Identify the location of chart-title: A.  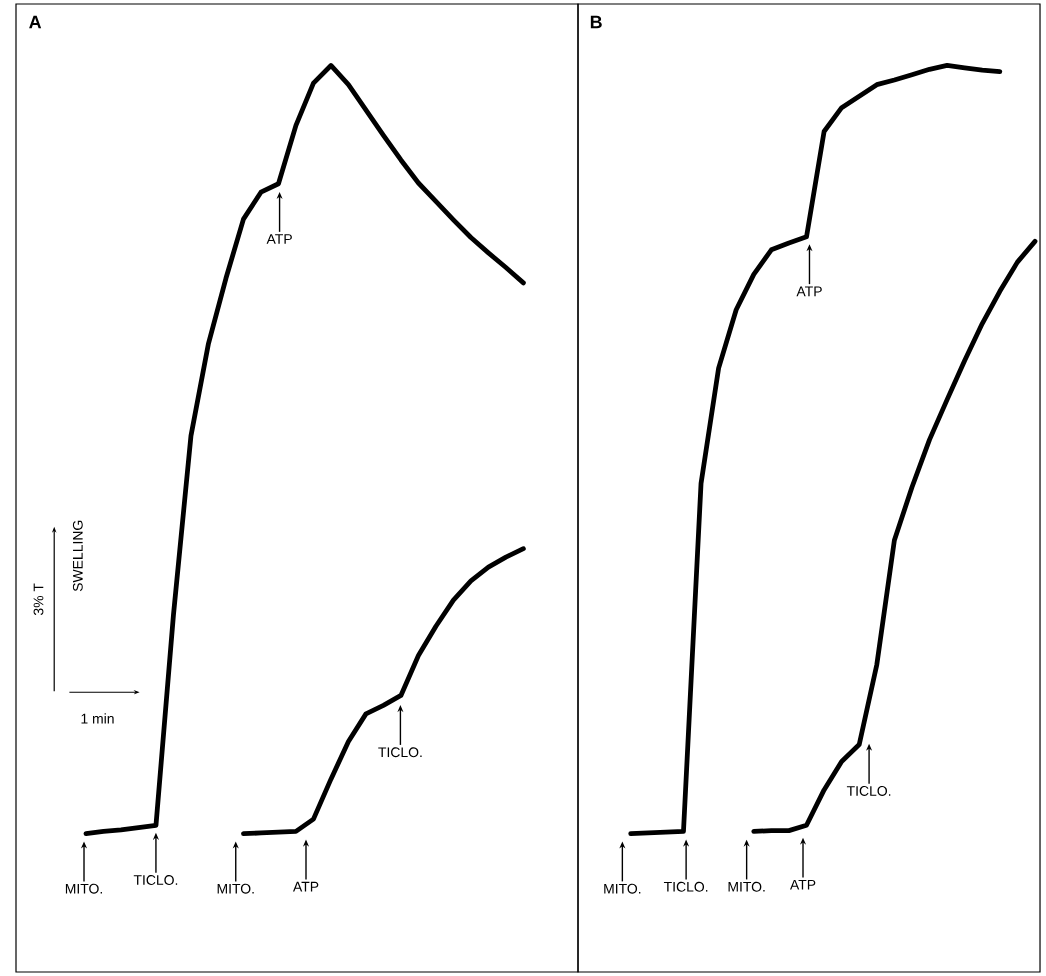
(35, 22).